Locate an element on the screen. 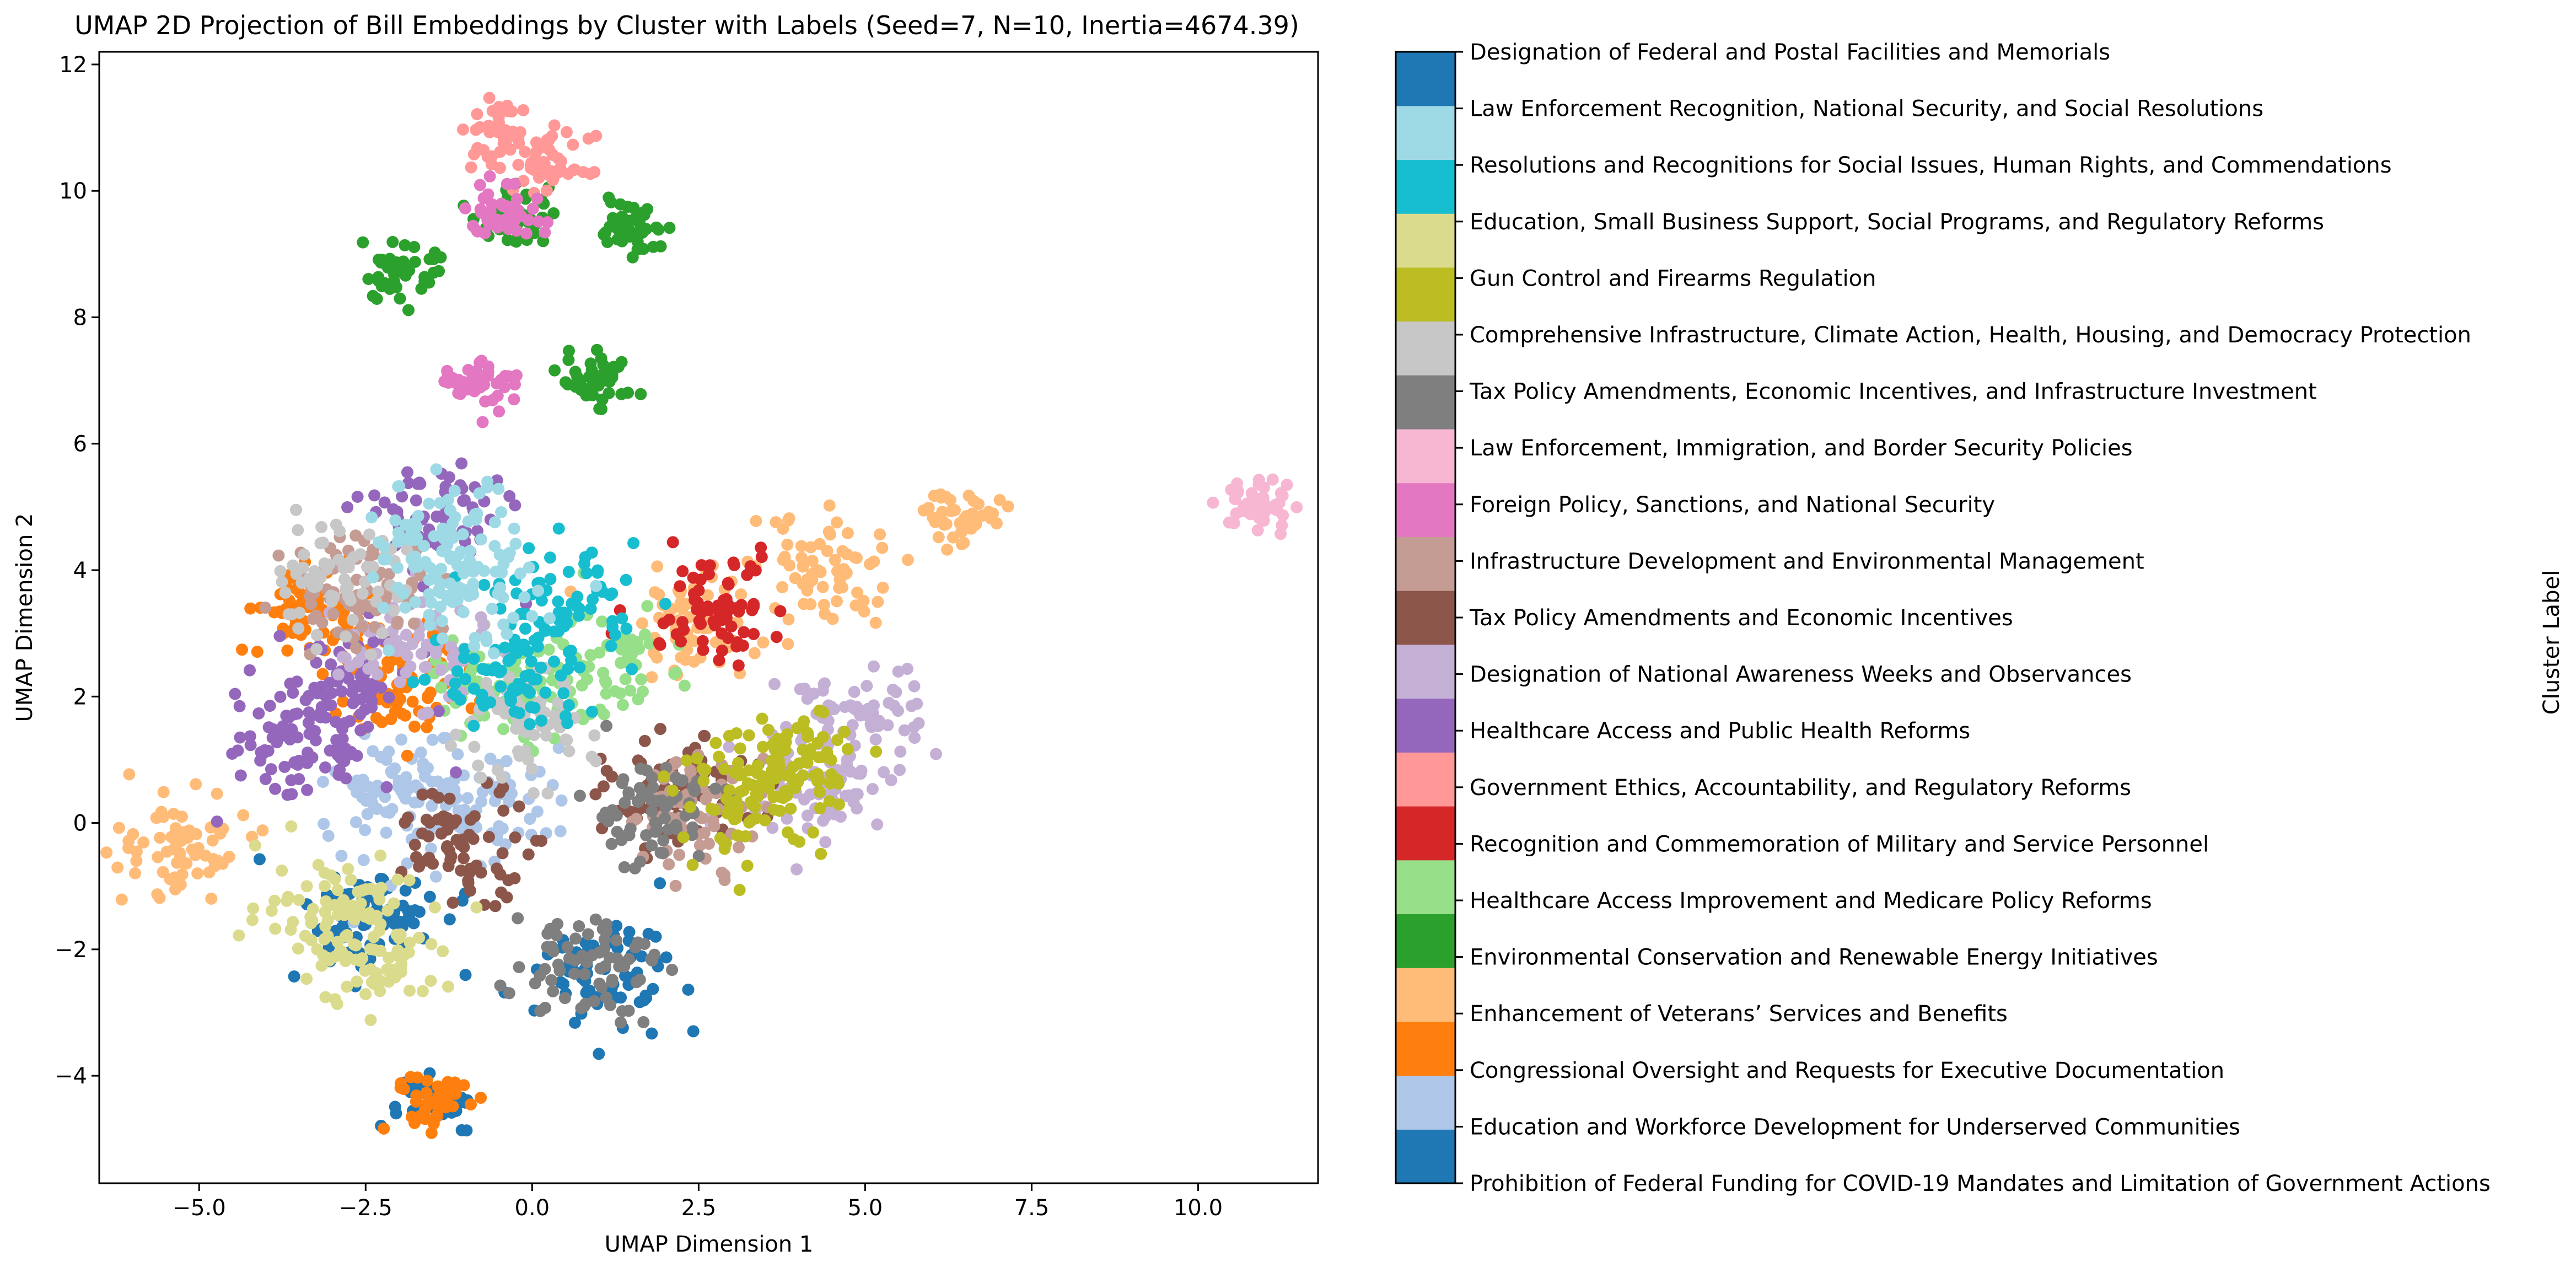  y-tick-label: 0 is located at coordinates (80, 823).